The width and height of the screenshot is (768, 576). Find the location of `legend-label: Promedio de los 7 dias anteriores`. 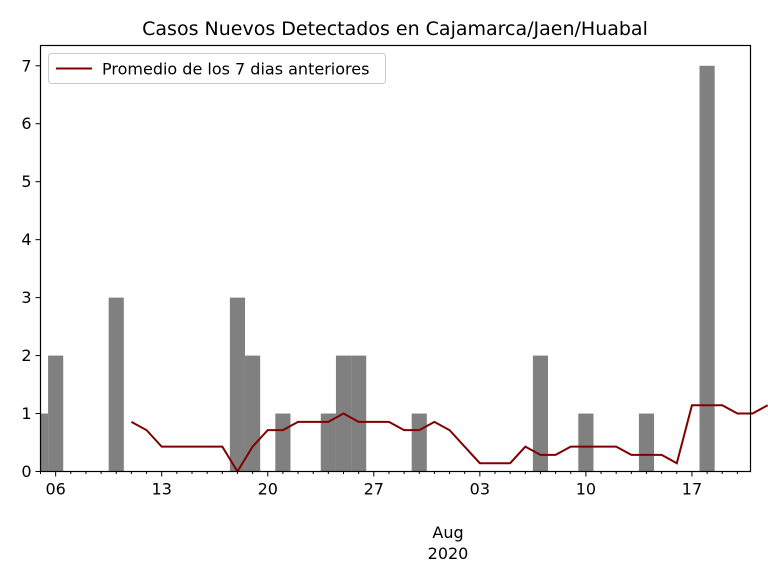

legend-label: Promedio de los 7 dias anteriores is located at coordinates (235, 69).